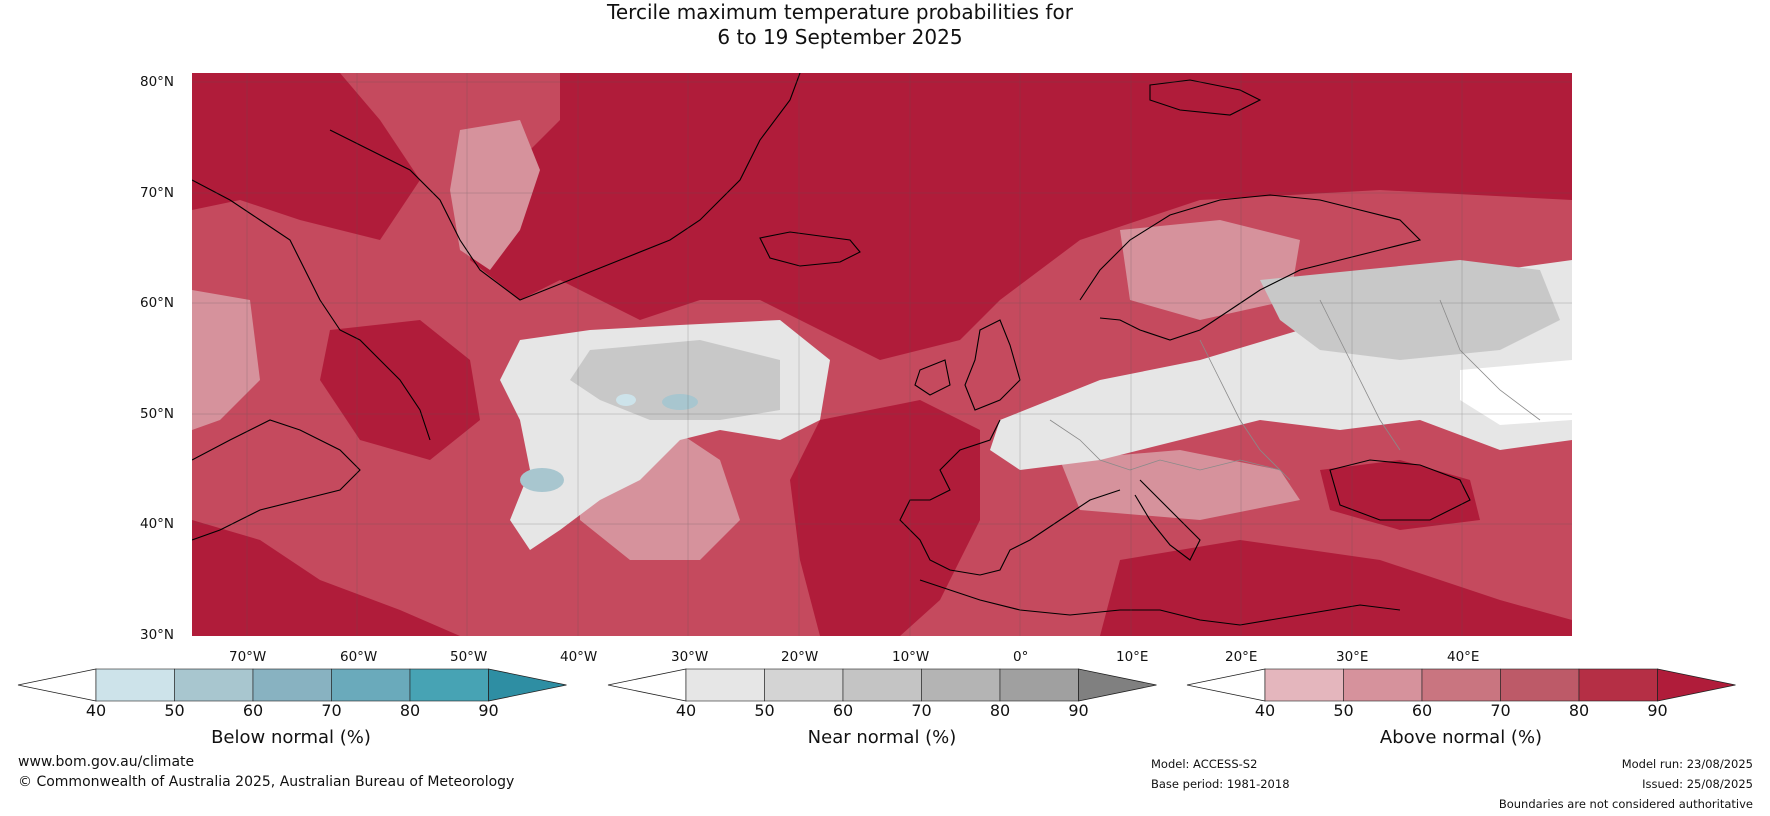 The width and height of the screenshot is (1770, 816). Describe the element at coordinates (1697, 784) in the screenshot. I see `footer-issued: Issued: 25/08/2025` at that location.